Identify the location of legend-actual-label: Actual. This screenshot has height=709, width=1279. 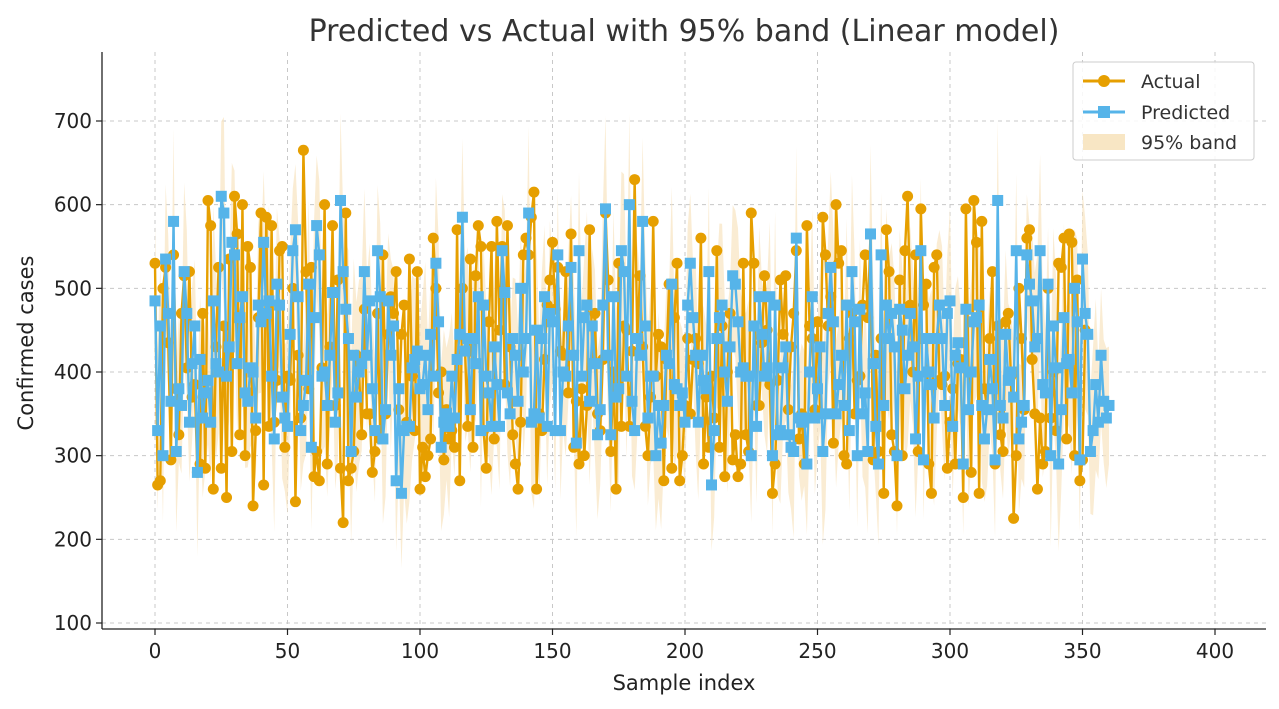
(1171, 82).